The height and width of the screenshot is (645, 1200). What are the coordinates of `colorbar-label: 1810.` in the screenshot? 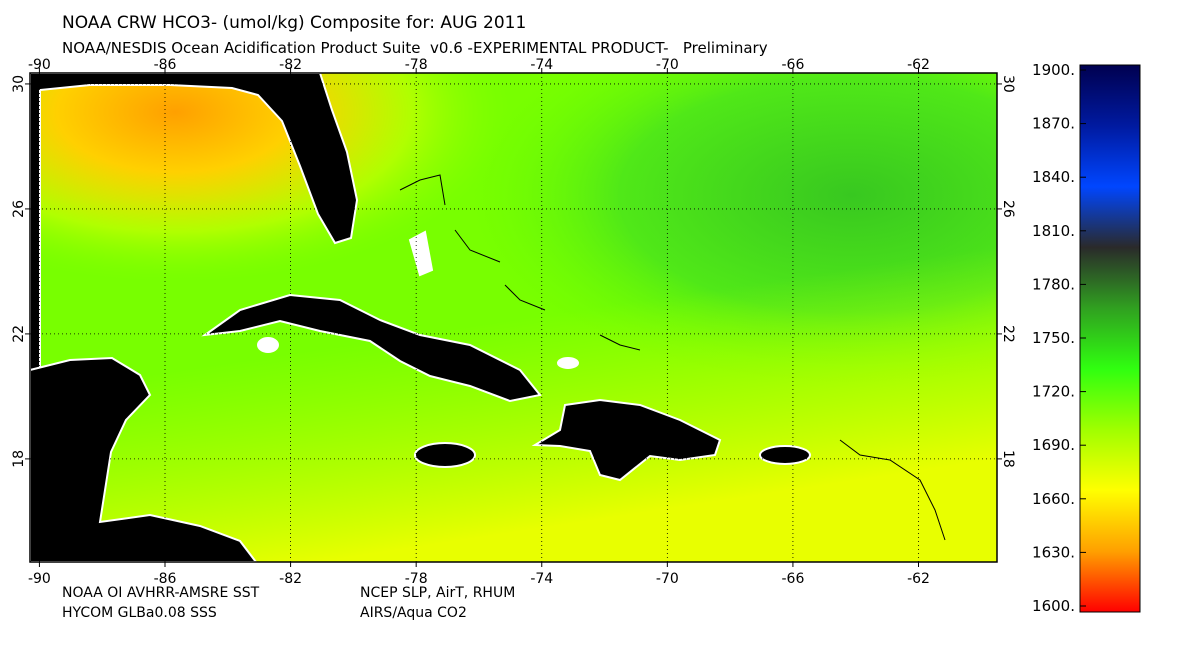 It's located at (1053, 231).